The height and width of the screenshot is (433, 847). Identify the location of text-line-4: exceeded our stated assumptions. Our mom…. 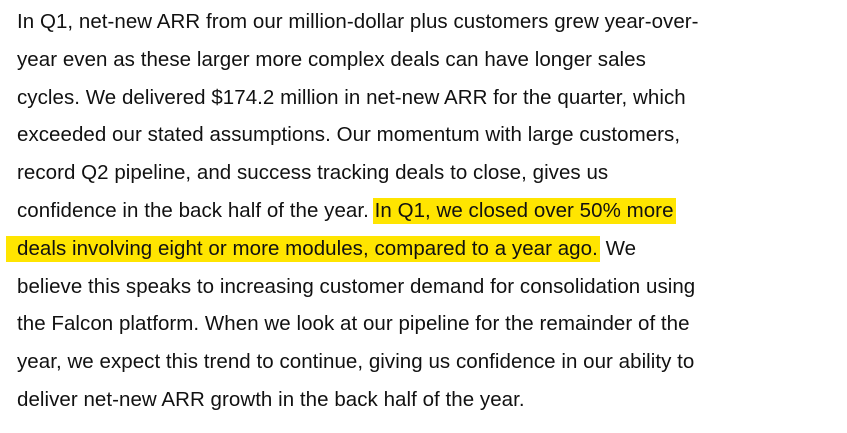
(349, 135).